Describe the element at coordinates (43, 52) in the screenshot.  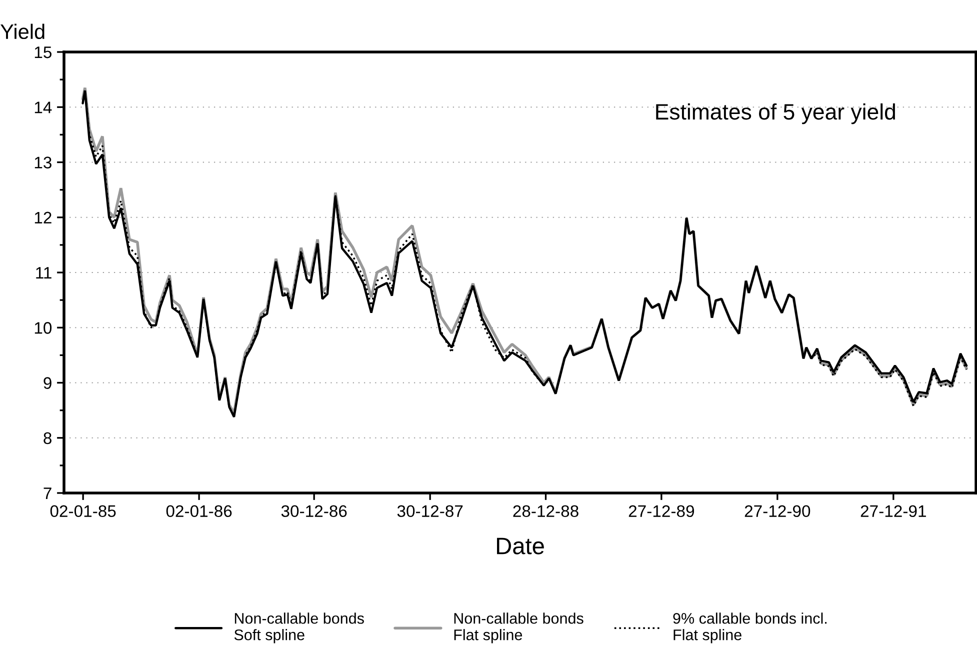
I see `y-tick-label: 15` at that location.